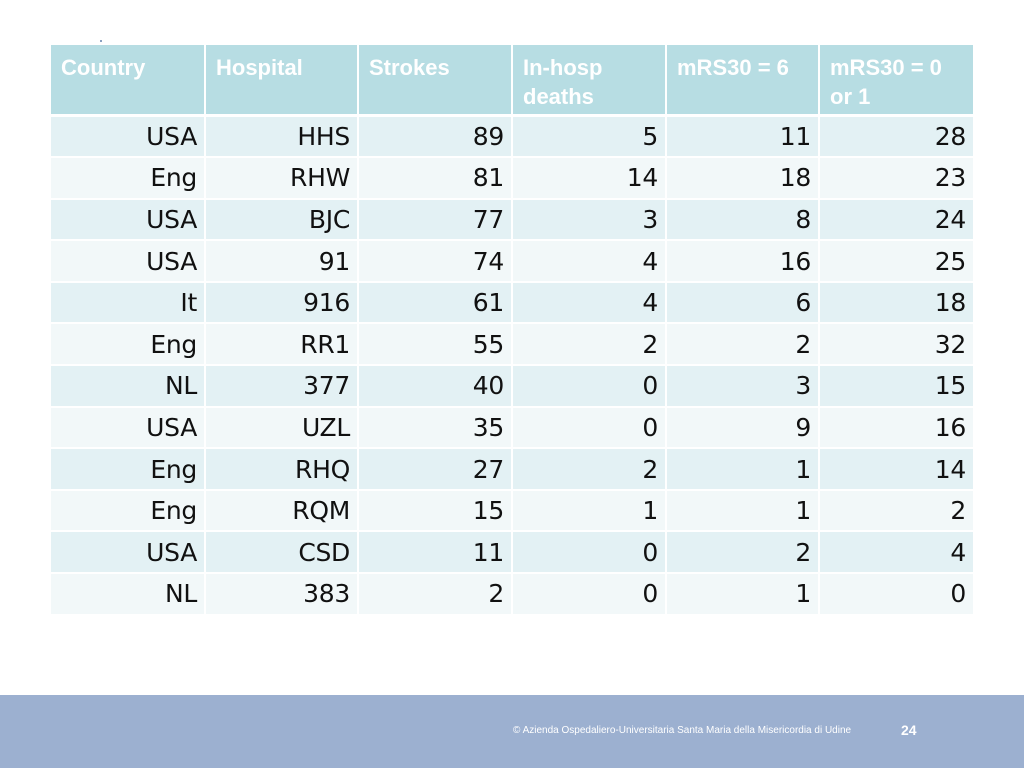 The image size is (1024, 768). What do you see at coordinates (512, 731) in the screenshot?
I see `footer-band` at bounding box center [512, 731].